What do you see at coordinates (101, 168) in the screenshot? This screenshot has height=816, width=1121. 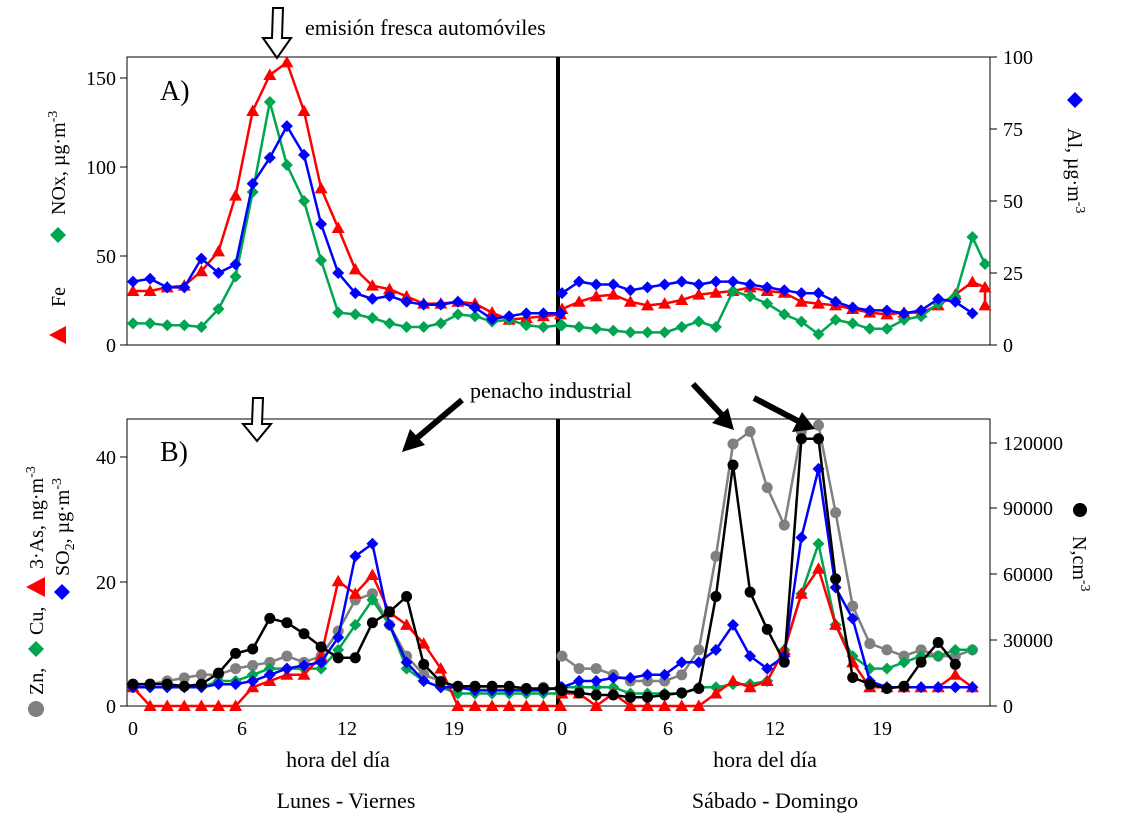 I see `panel-a-ytick-100: 100` at bounding box center [101, 168].